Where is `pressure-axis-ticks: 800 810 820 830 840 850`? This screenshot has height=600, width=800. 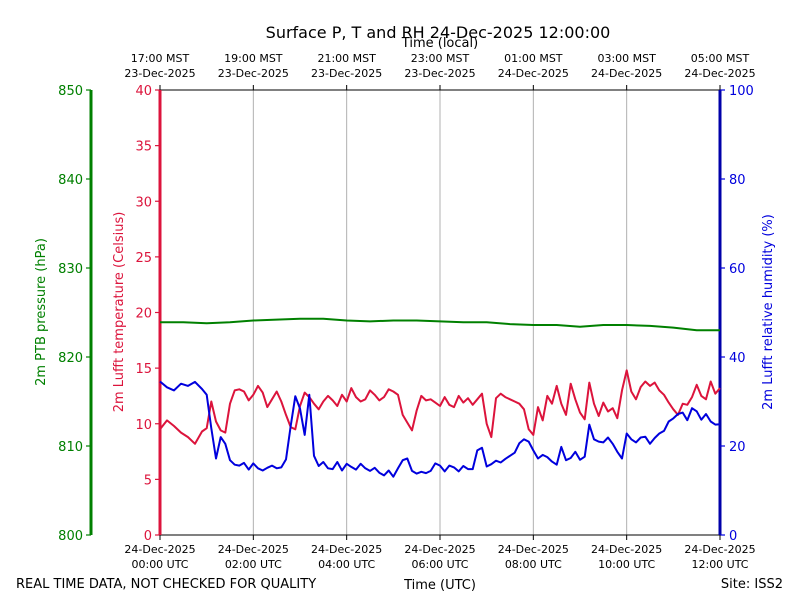 pressure-axis-ticks: 800 810 820 830 840 850 is located at coordinates (74, 314).